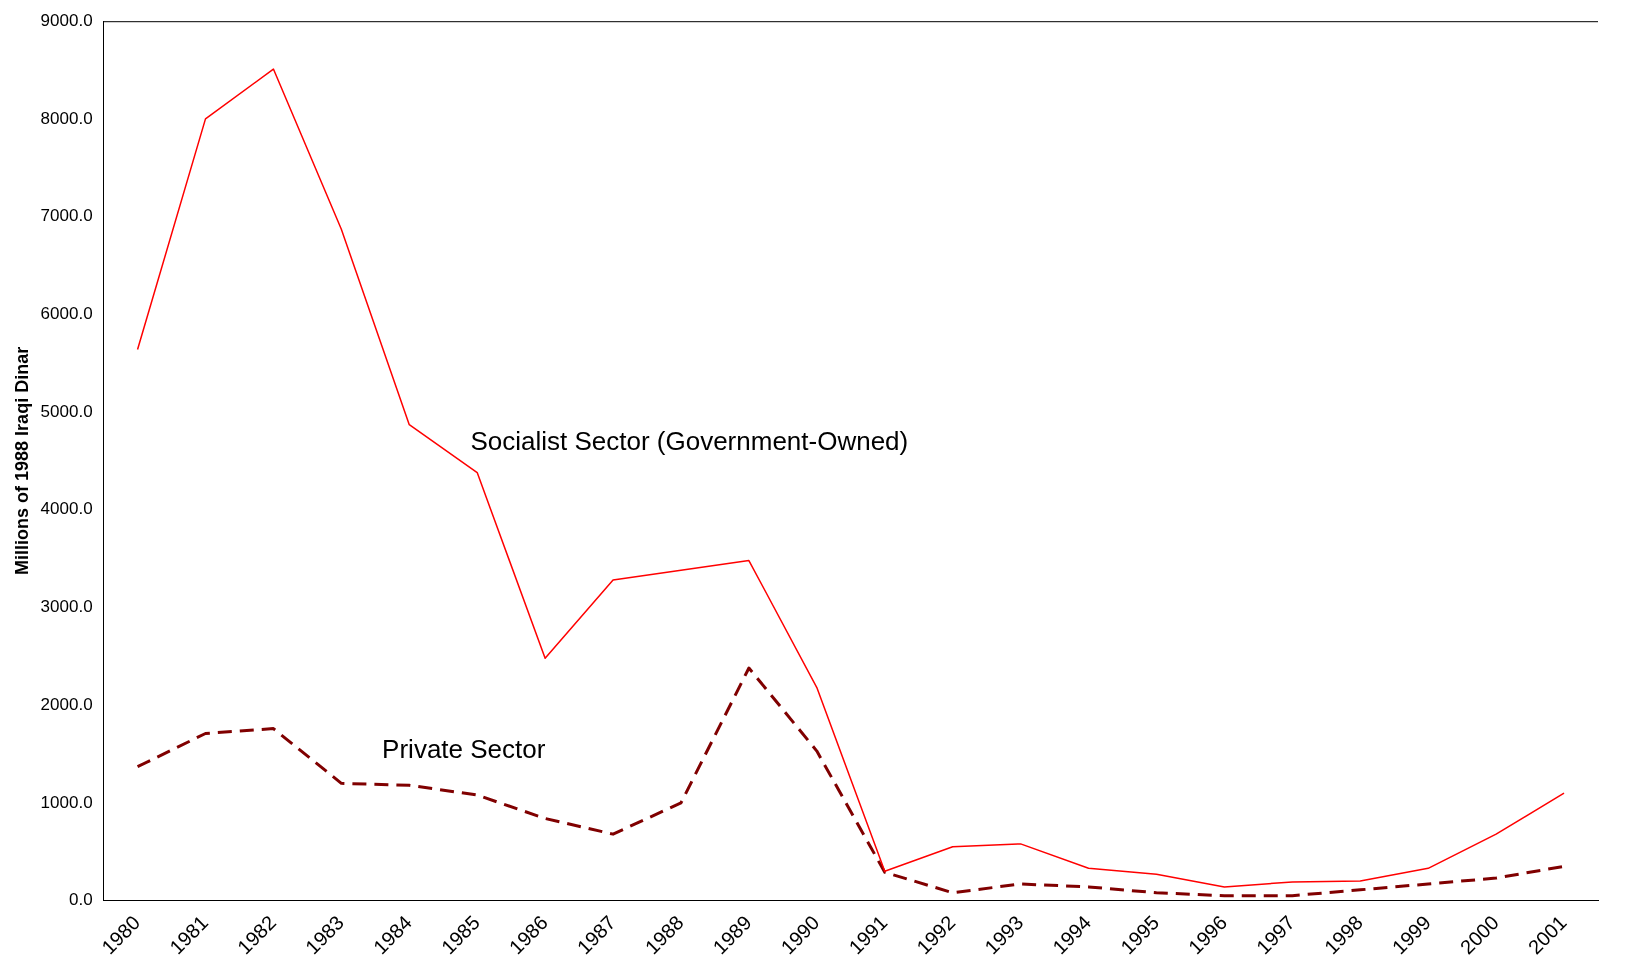 The height and width of the screenshot is (973, 1631). I want to click on y-tick-label: 3000.0, so click(66, 607).